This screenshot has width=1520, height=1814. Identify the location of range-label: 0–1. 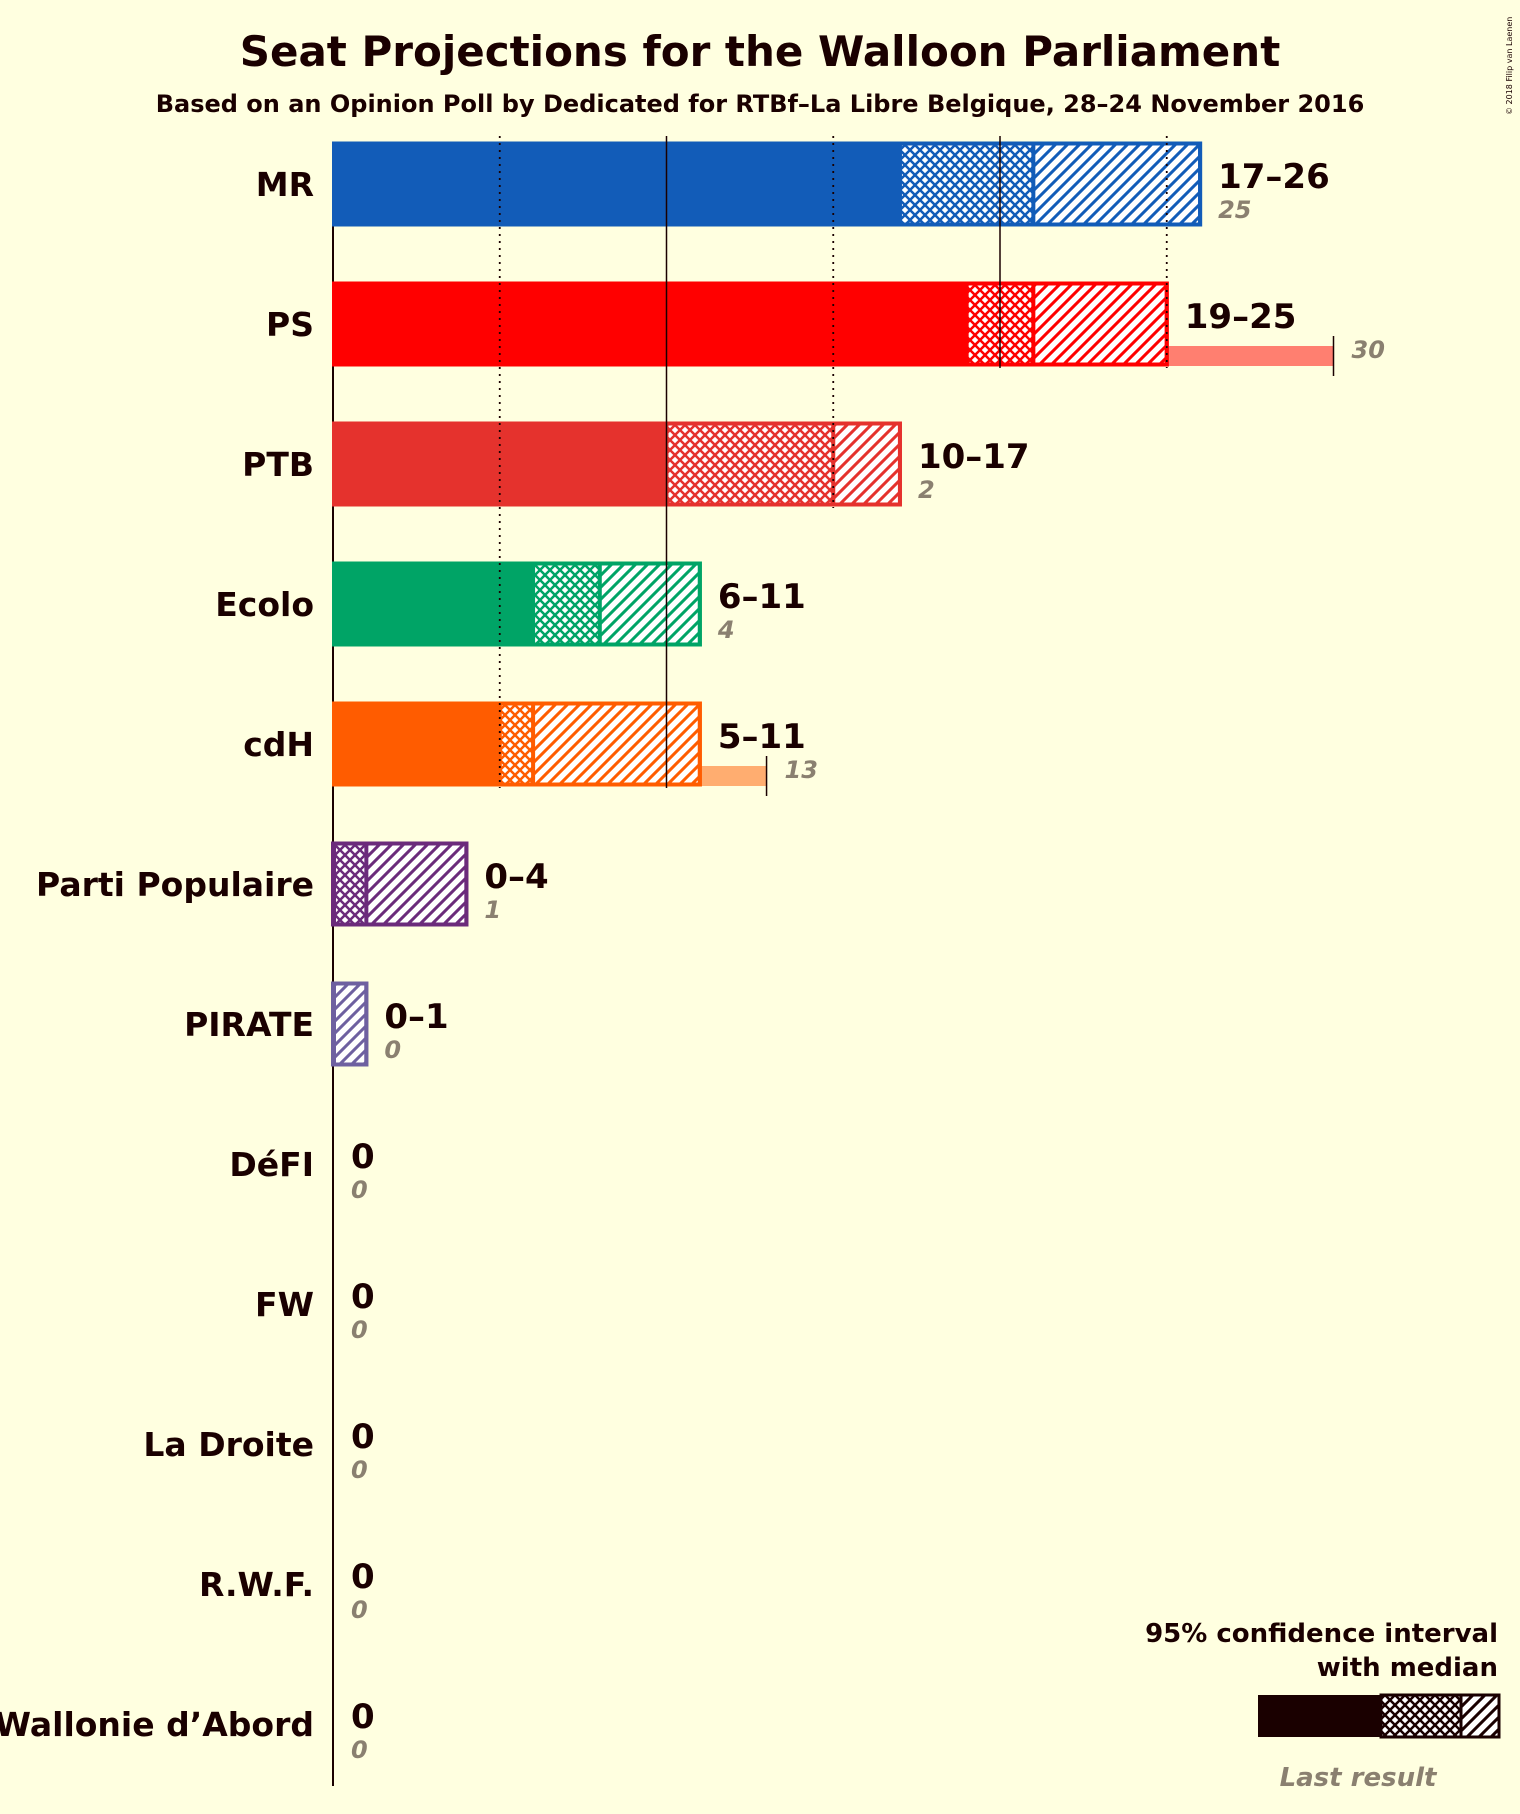
(416, 1017).